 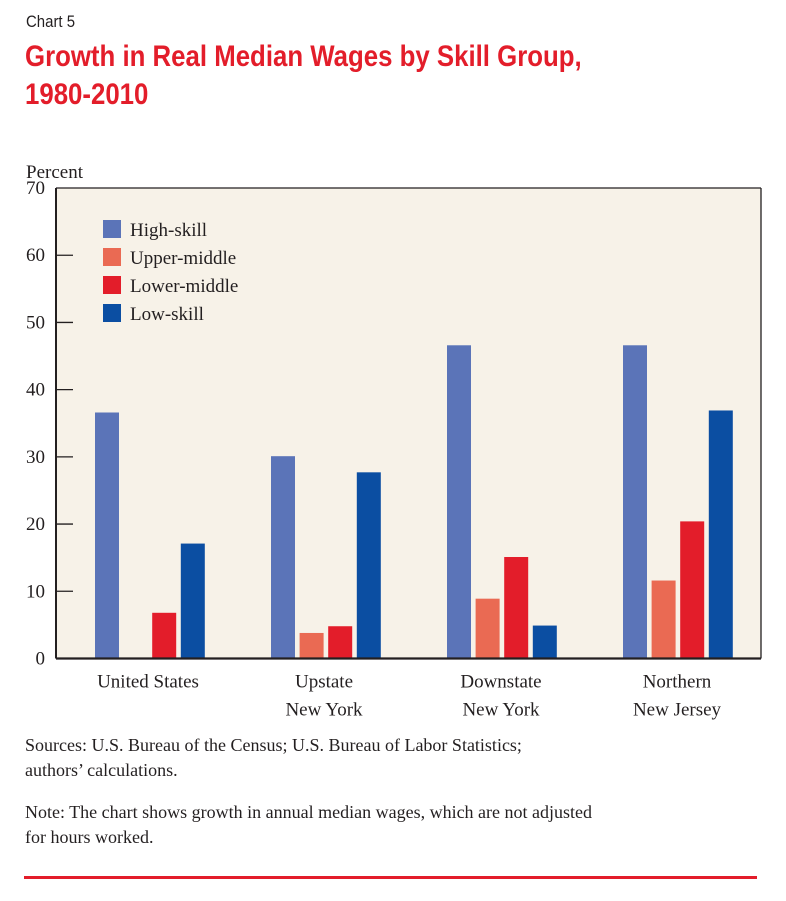 What do you see at coordinates (677, 710) in the screenshot?
I see `x-tick-label: New Jersey` at bounding box center [677, 710].